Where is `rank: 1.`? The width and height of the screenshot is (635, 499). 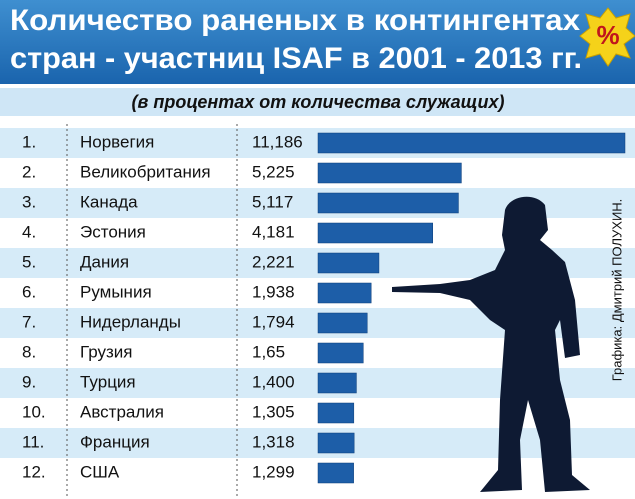
rank: 1. is located at coordinates (29, 141).